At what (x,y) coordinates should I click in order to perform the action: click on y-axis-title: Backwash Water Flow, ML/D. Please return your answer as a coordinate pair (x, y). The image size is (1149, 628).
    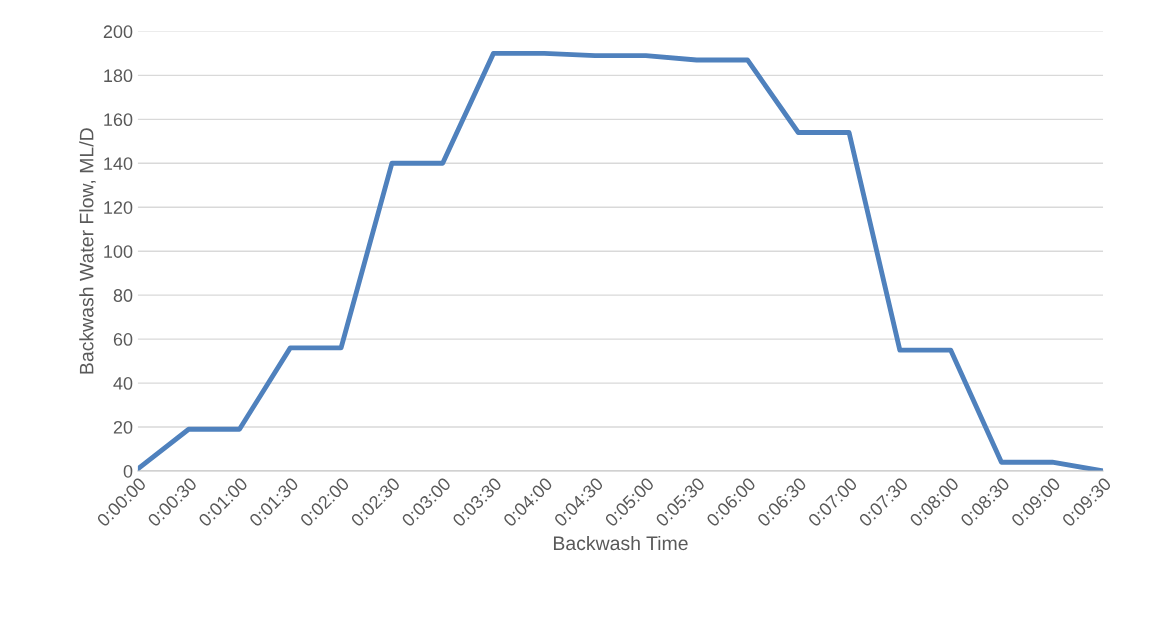
    Looking at the image, I should click on (87, 251).